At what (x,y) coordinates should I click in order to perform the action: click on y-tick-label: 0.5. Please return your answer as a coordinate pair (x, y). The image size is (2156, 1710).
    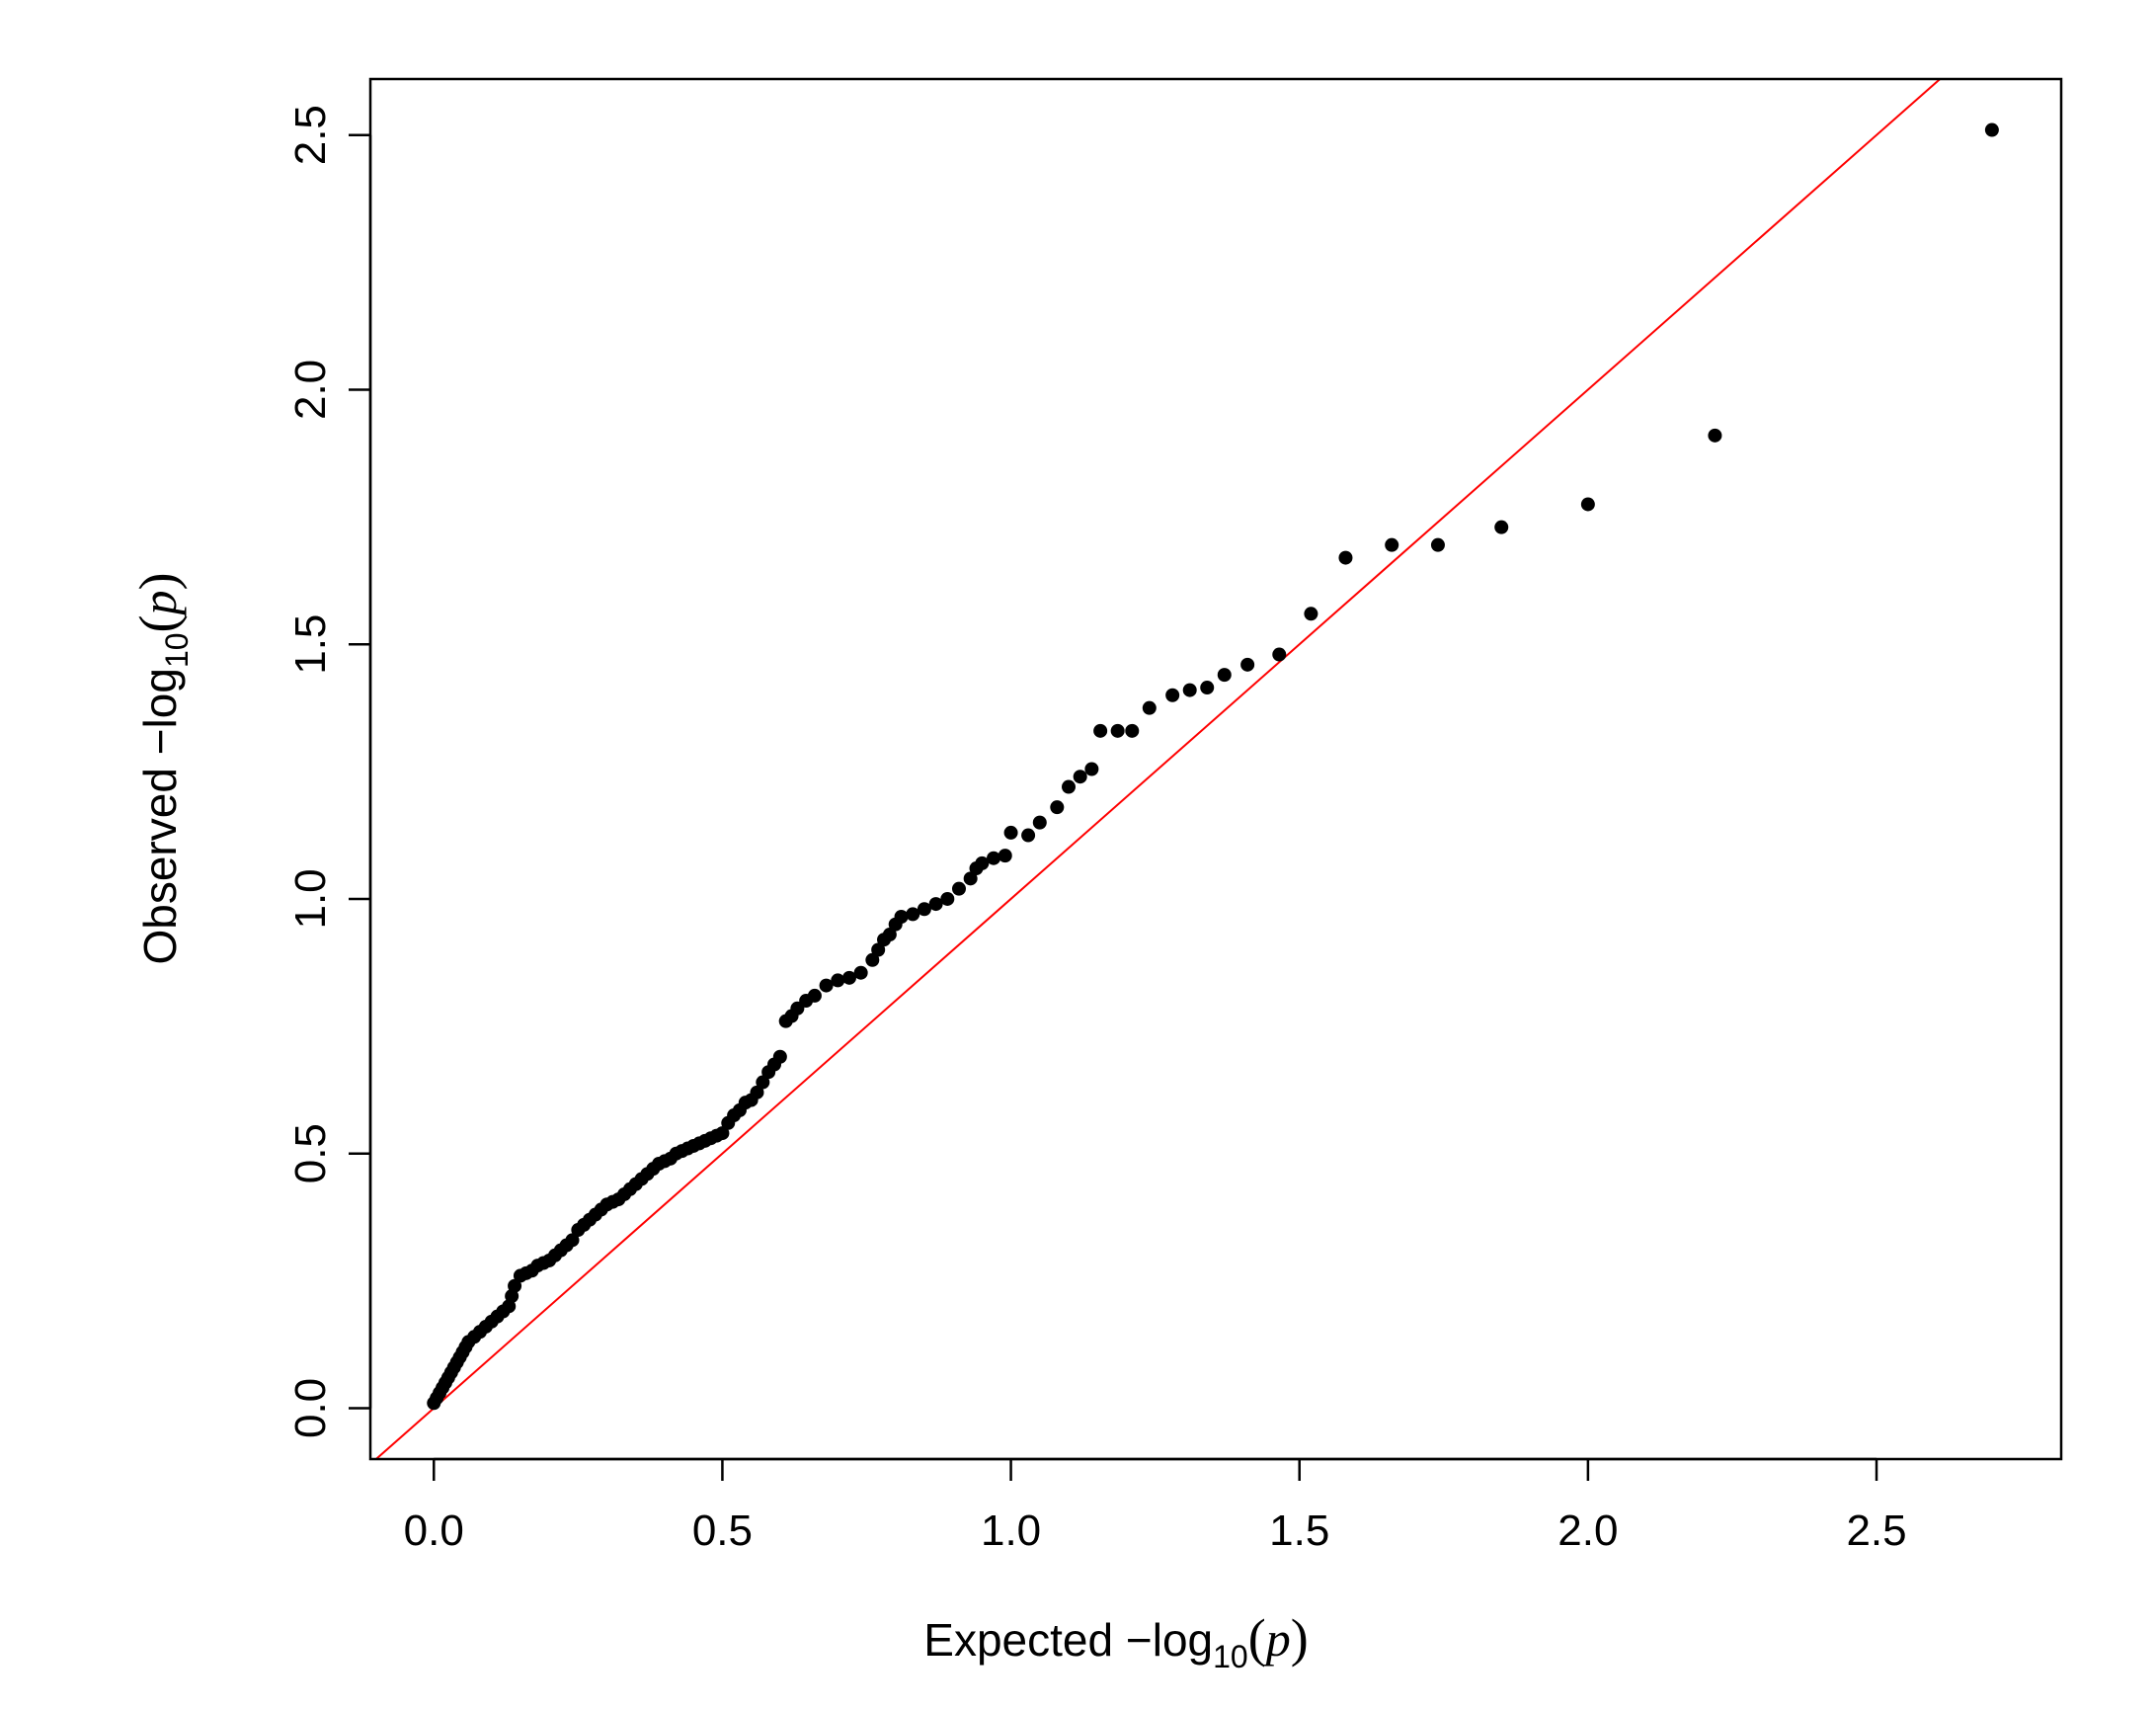
    Looking at the image, I should click on (311, 1153).